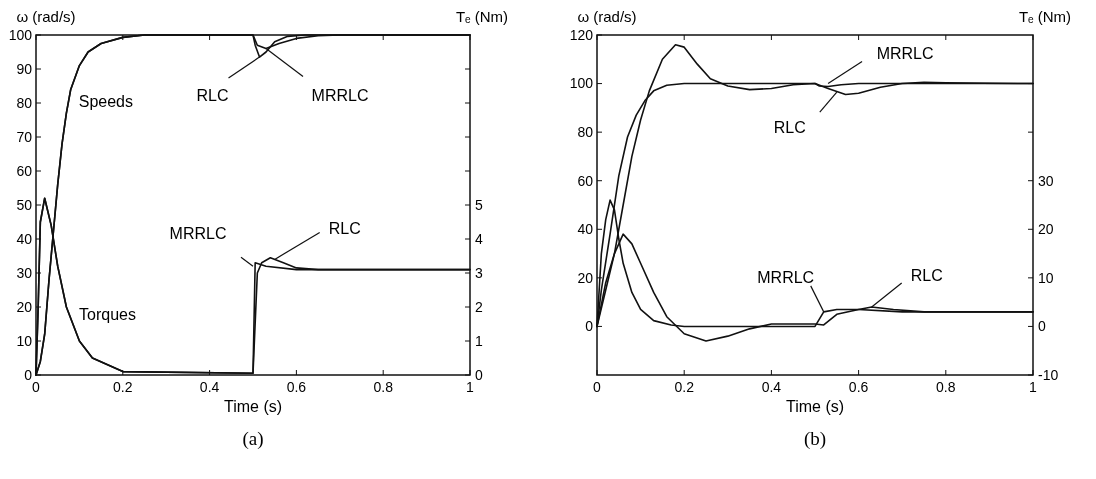 This screenshot has width=1096, height=479. Describe the element at coordinates (479, 204) in the screenshot. I see `y2-tick-label: 5` at that location.